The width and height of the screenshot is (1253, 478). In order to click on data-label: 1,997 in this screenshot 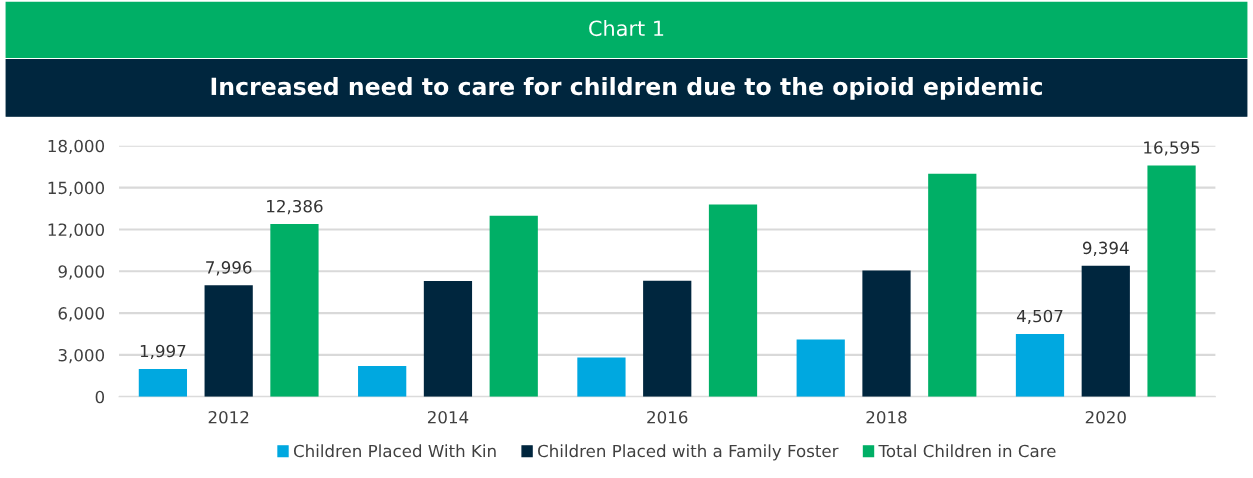, I will do `click(163, 352)`.